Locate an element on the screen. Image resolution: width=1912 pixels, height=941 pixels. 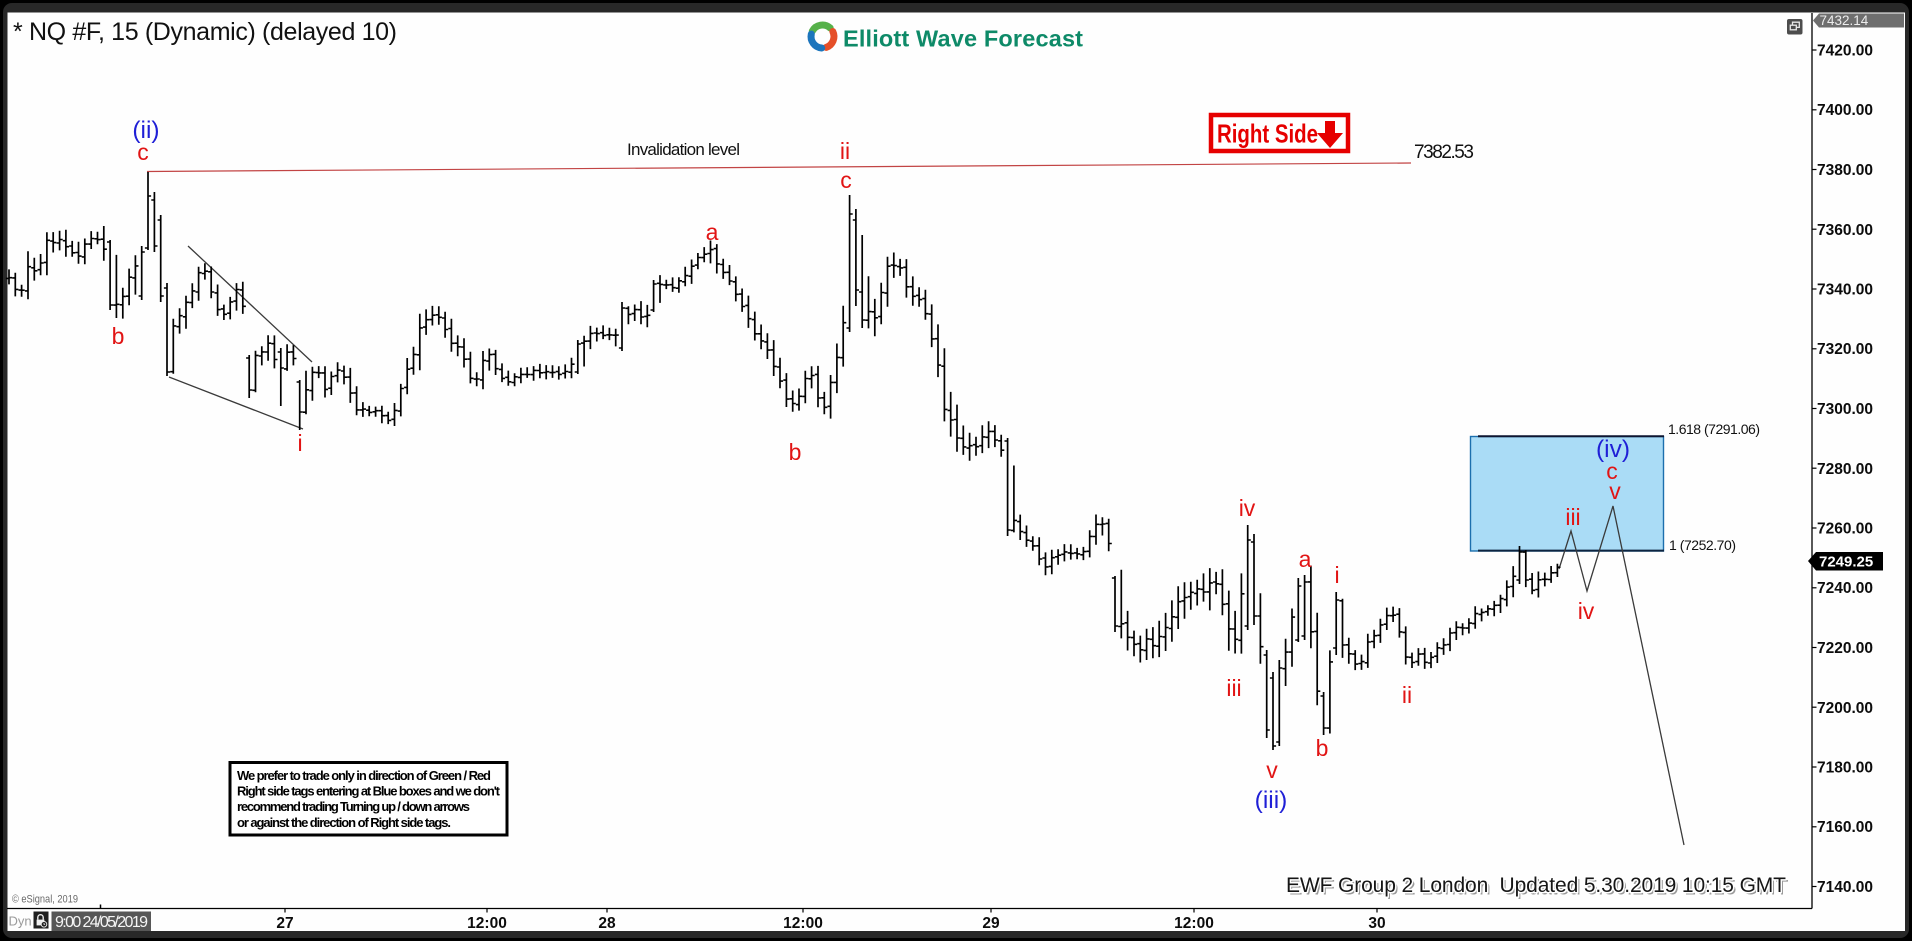
svg-text: © eSignal, 2019 is located at coordinates (45, 900).